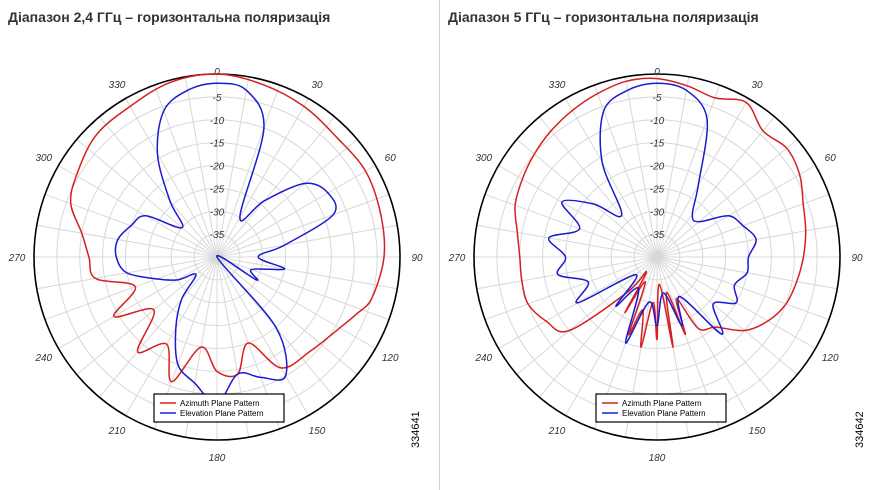 The width and height of the screenshot is (878, 490). Describe the element at coordinates (416, 429) in the screenshot. I see `figure-id: 334641` at that location.